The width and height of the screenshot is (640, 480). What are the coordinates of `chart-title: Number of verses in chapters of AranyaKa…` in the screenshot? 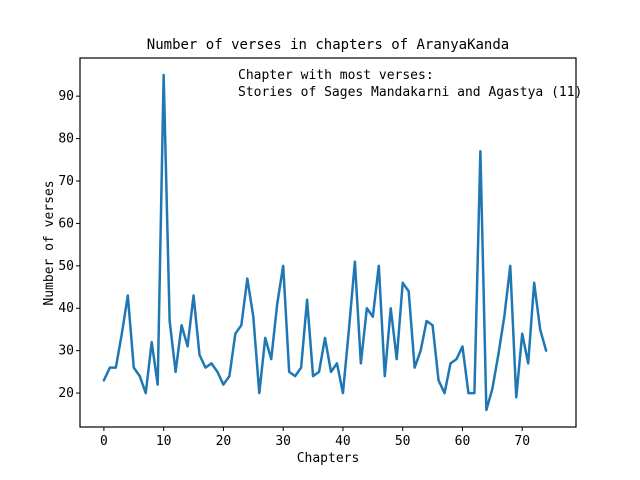 It's located at (328, 45).